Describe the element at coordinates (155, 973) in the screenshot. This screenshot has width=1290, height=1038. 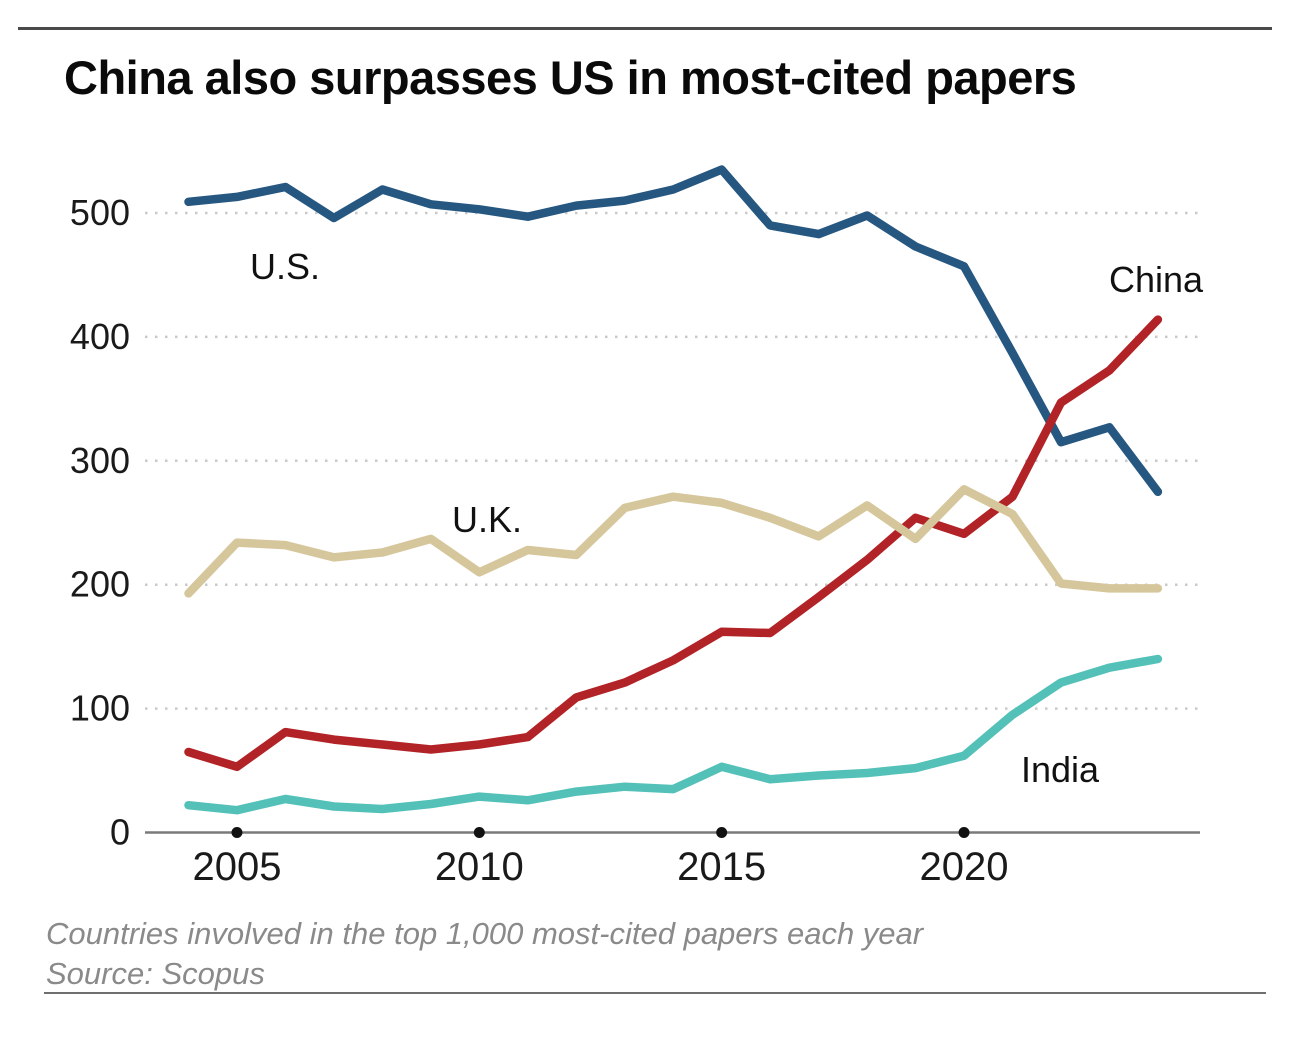
I see `chart-source: Source: Scopus` at that location.